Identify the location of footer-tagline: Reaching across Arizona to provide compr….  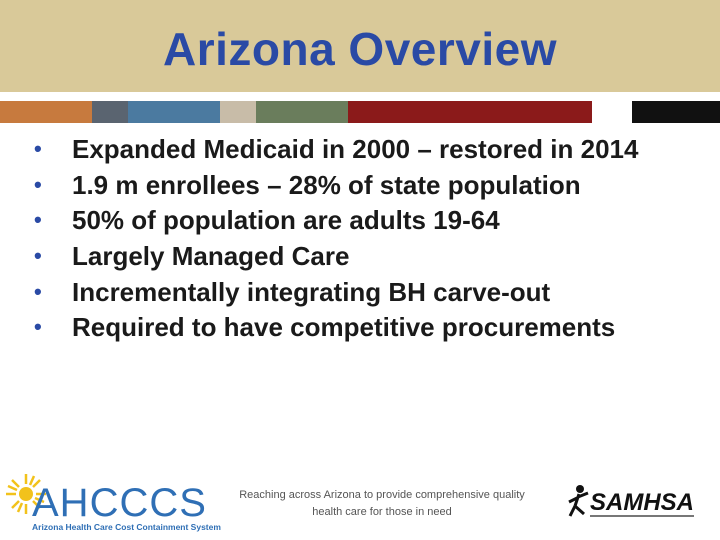
(382, 503).